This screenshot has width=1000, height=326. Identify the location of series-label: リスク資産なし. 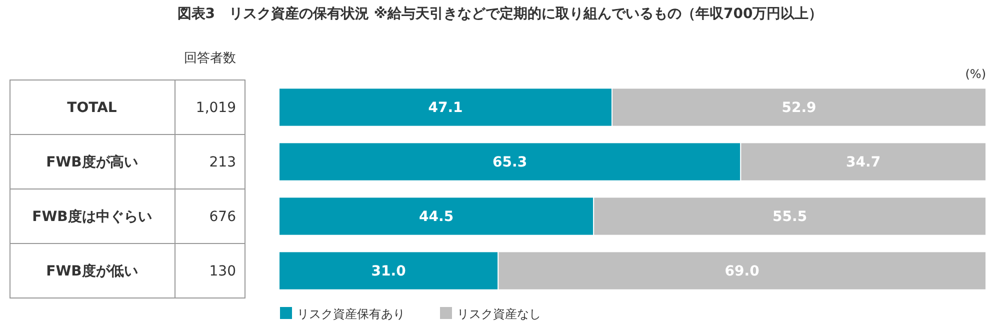
(499, 314).